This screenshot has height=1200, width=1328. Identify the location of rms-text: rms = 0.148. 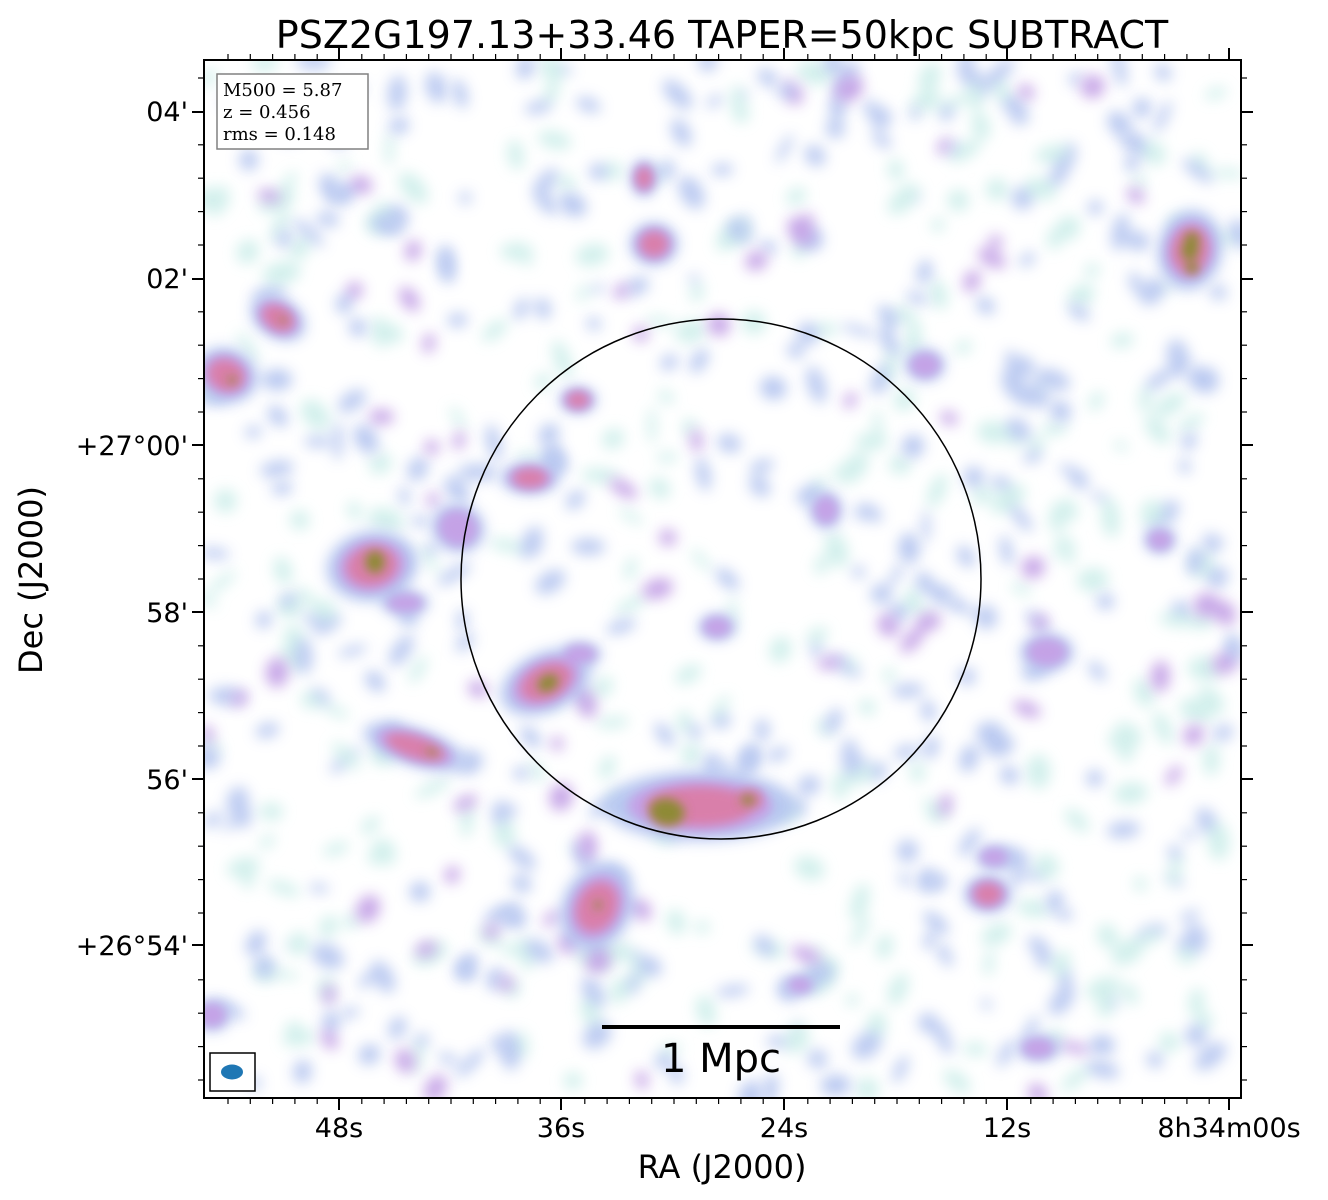
(279, 134).